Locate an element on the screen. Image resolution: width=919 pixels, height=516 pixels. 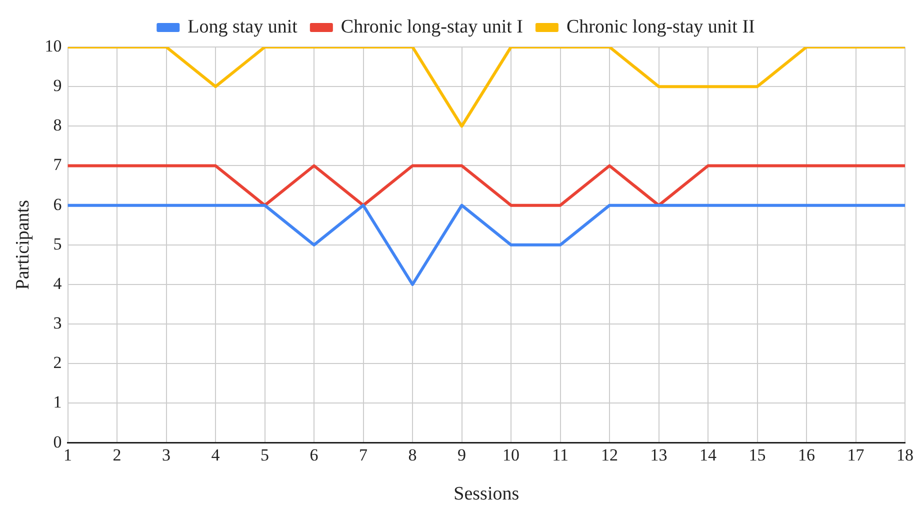
x-tick-label: 16 is located at coordinates (807, 454).